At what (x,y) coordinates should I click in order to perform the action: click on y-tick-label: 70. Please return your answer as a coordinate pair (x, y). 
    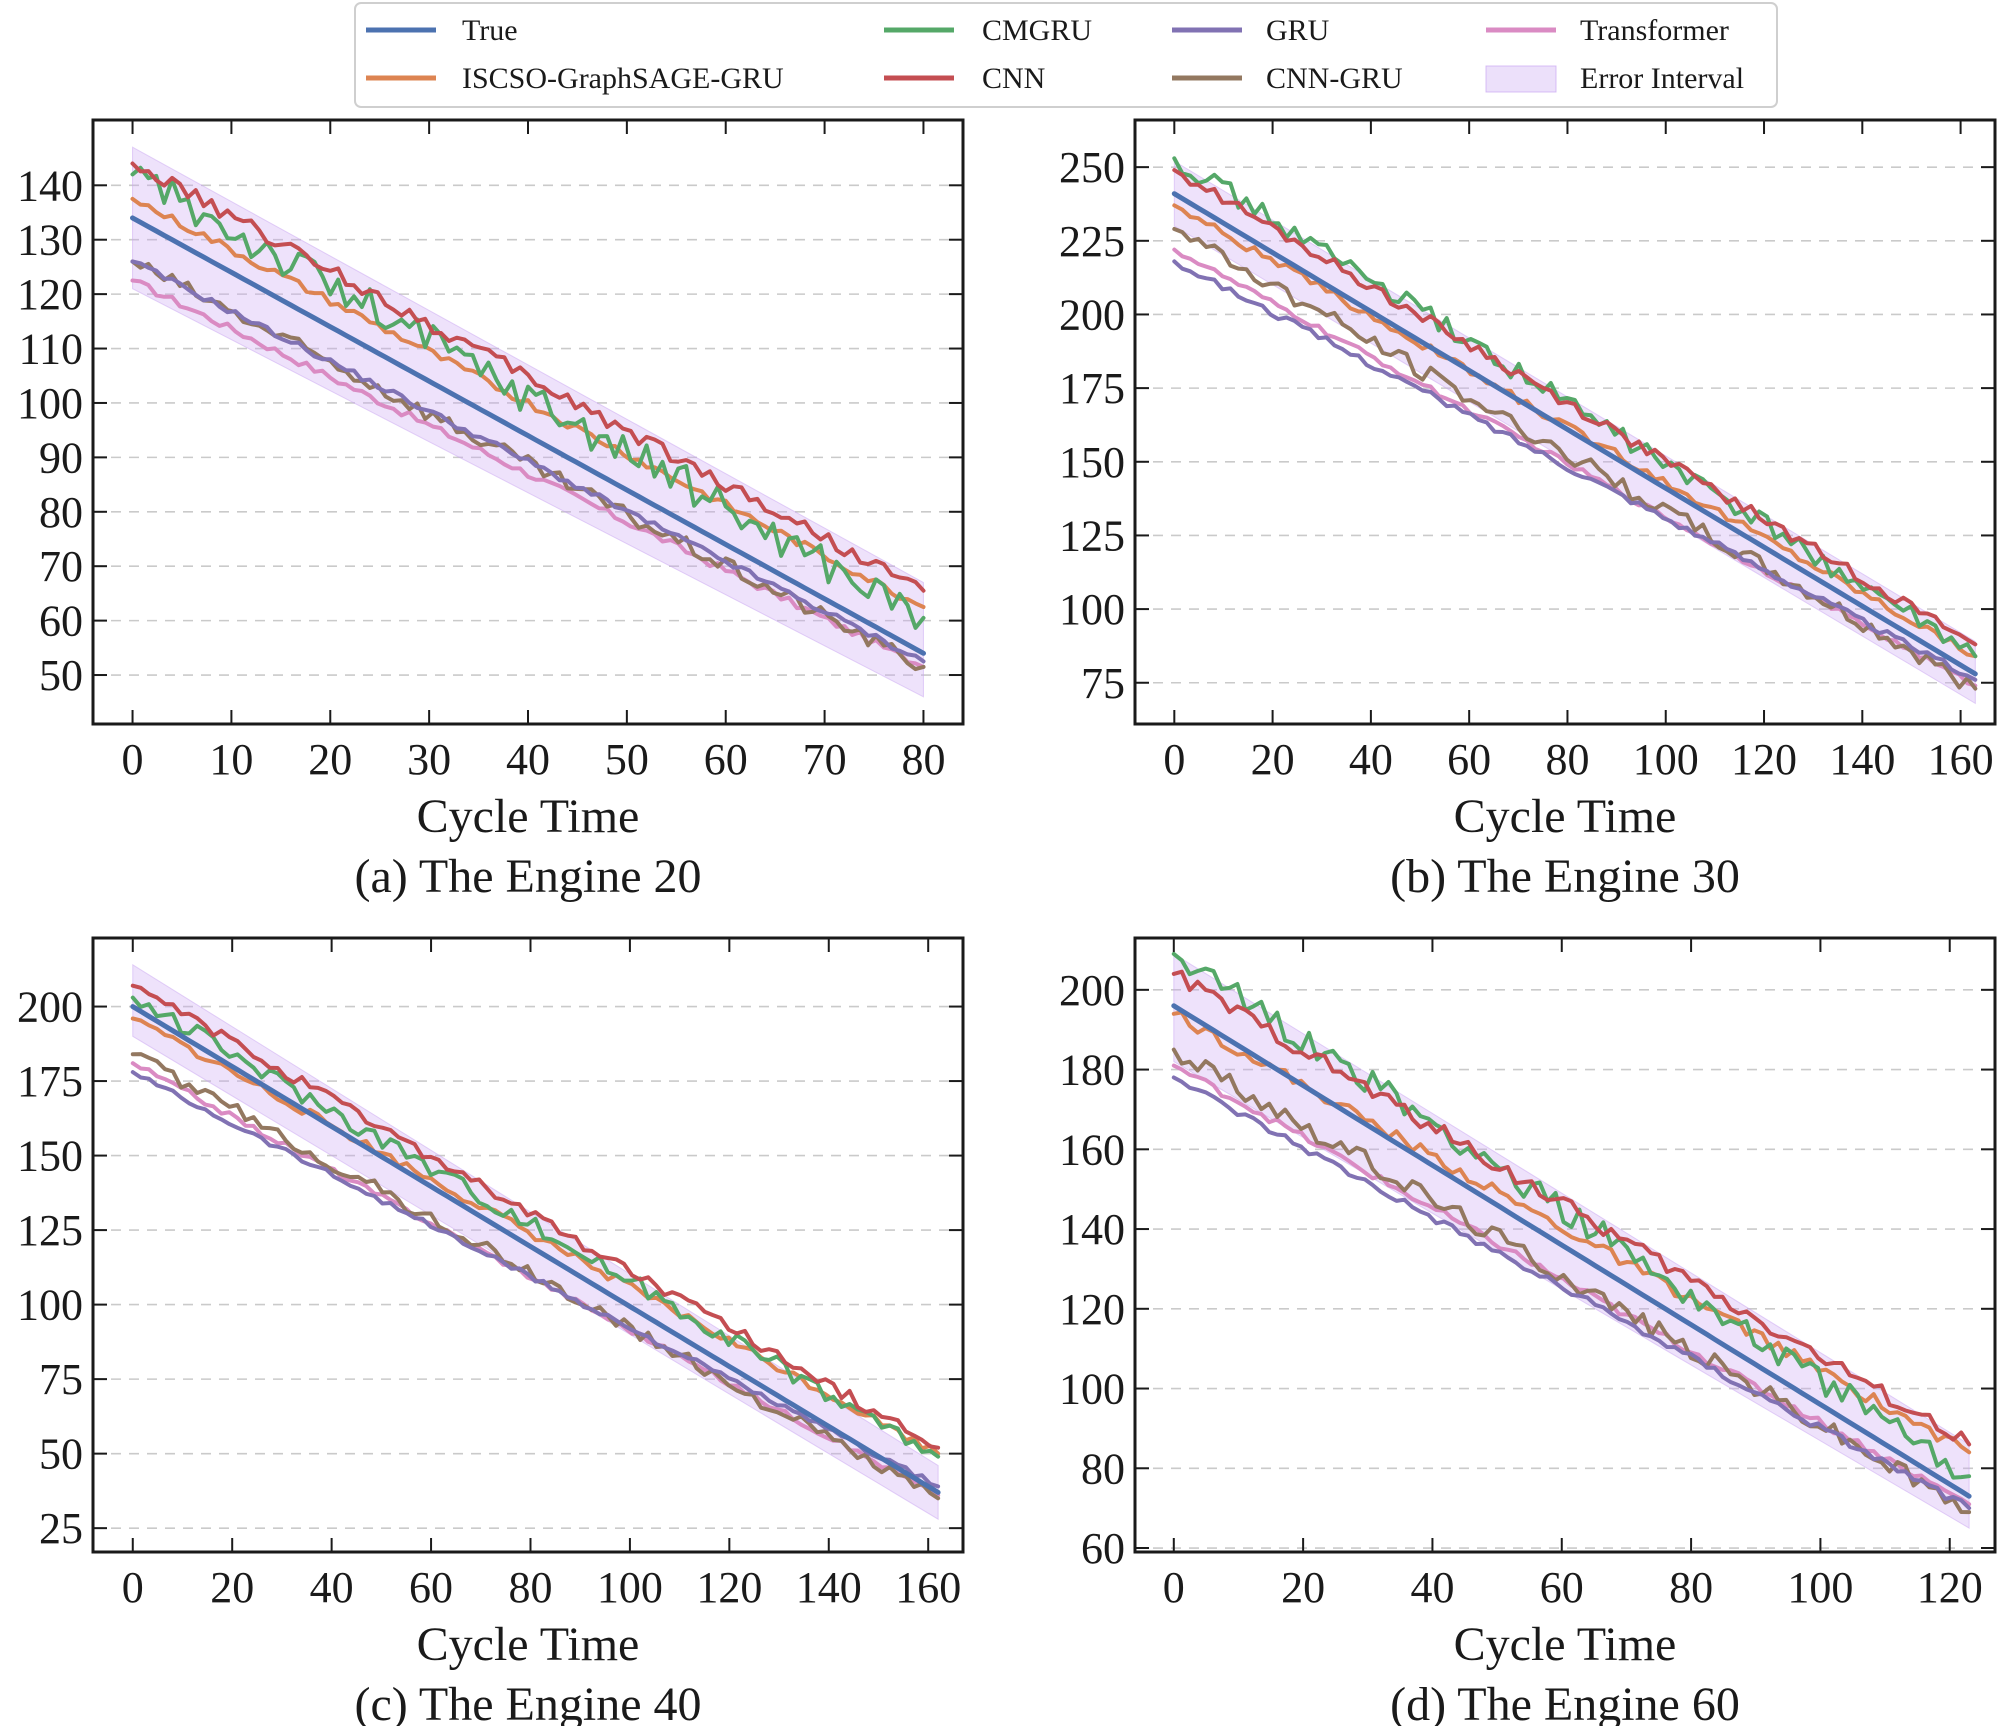
    Looking at the image, I should click on (61, 566).